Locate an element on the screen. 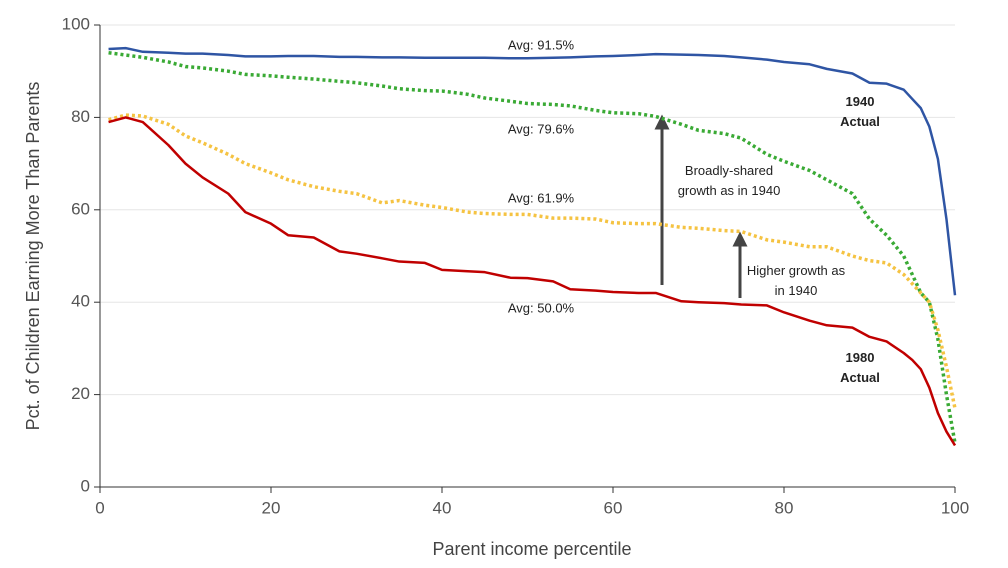 This screenshot has width=1008, height=568. y-tick-label: 60 is located at coordinates (80, 208).